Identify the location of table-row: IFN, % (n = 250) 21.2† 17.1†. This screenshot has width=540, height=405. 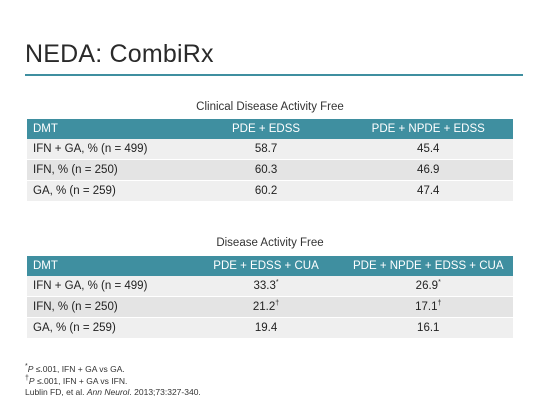
(270, 307).